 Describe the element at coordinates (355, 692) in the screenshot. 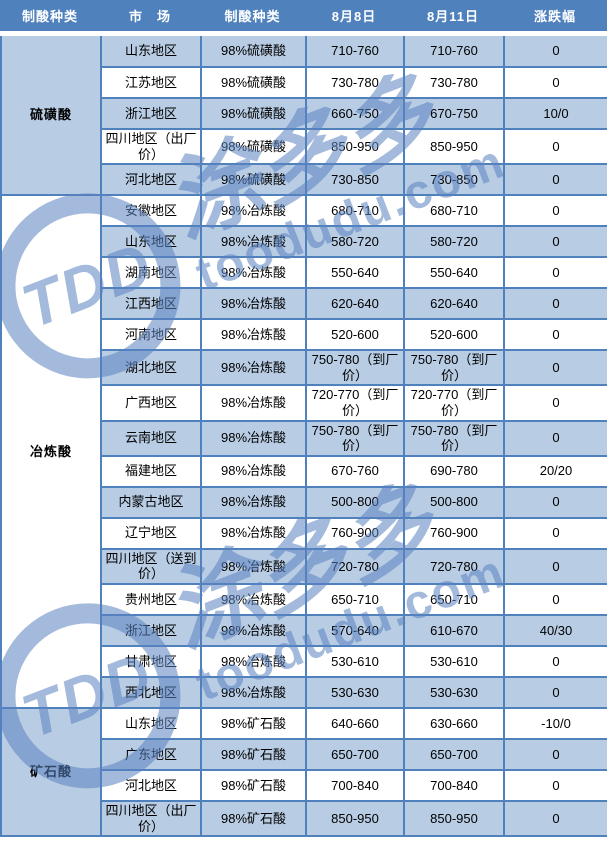

I see `cell-price-aug8: 530-630` at that location.